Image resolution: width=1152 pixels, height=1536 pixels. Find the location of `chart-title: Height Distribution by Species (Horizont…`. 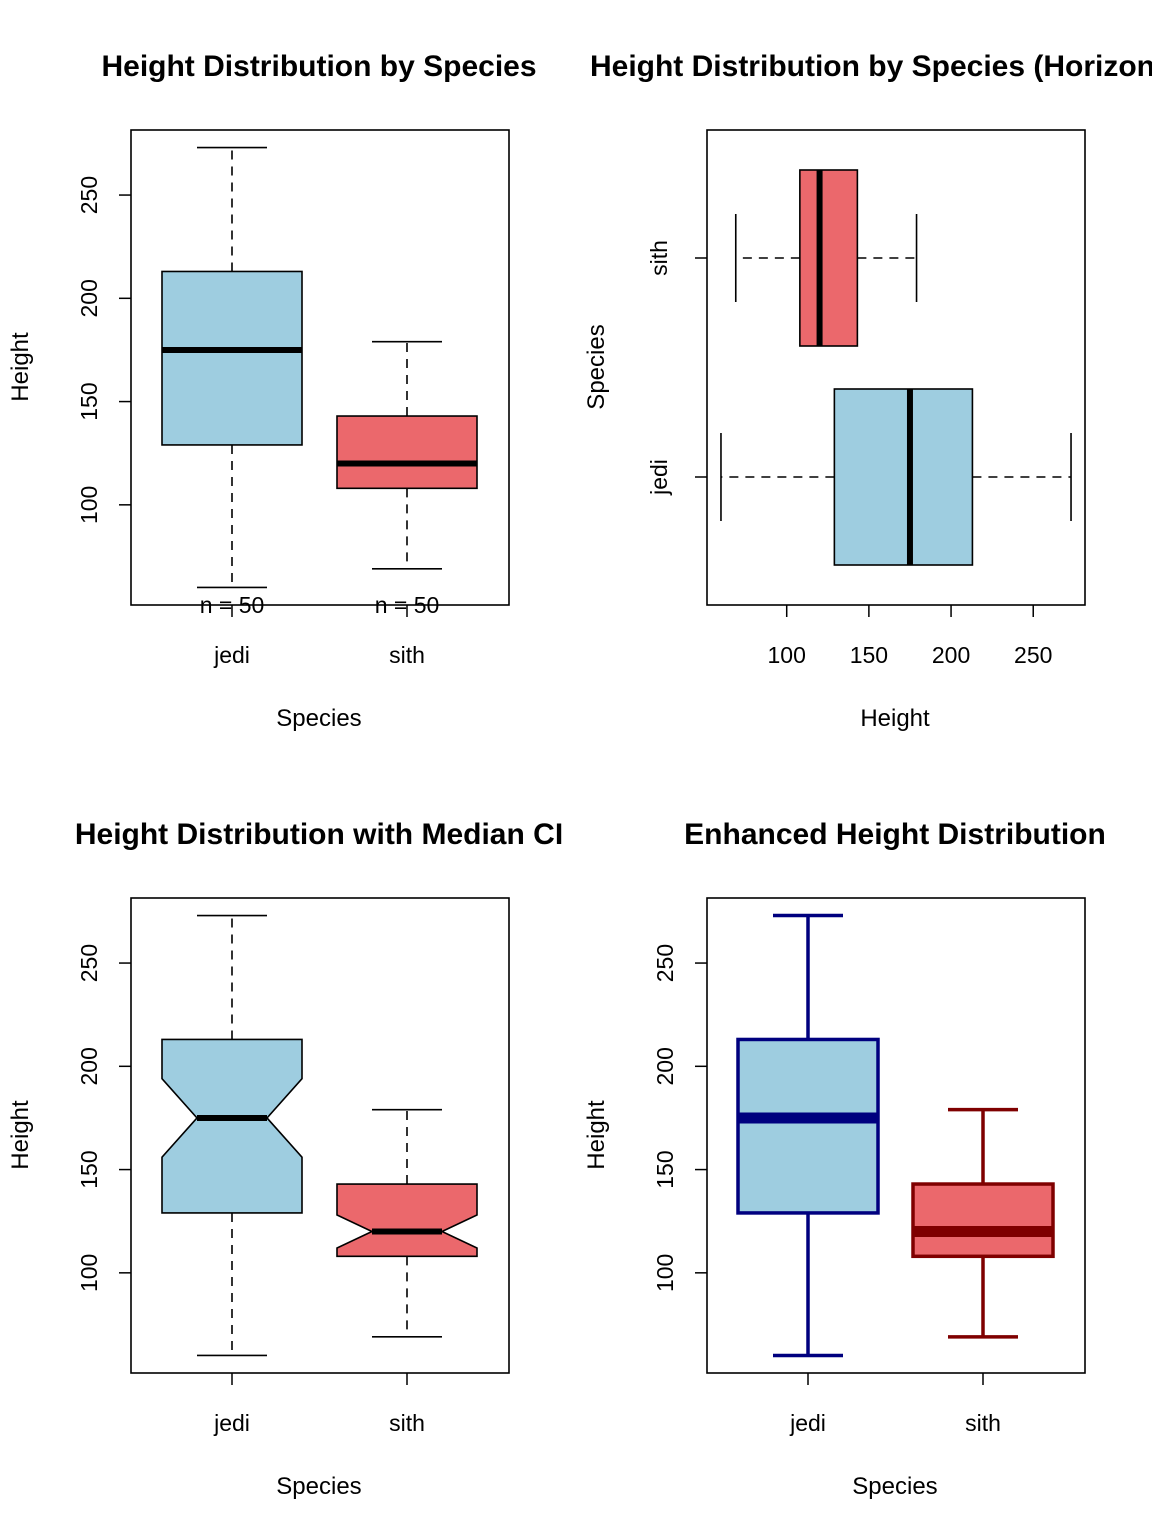

chart-title: Height Distribution by Species (Horizont… is located at coordinates (871, 66).